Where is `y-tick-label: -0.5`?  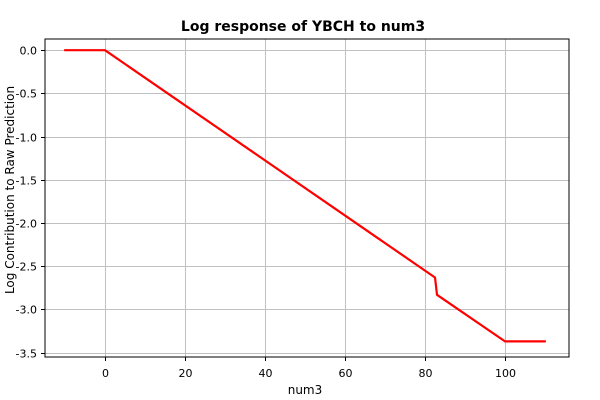
y-tick-label: -0.5 is located at coordinates (26, 94).